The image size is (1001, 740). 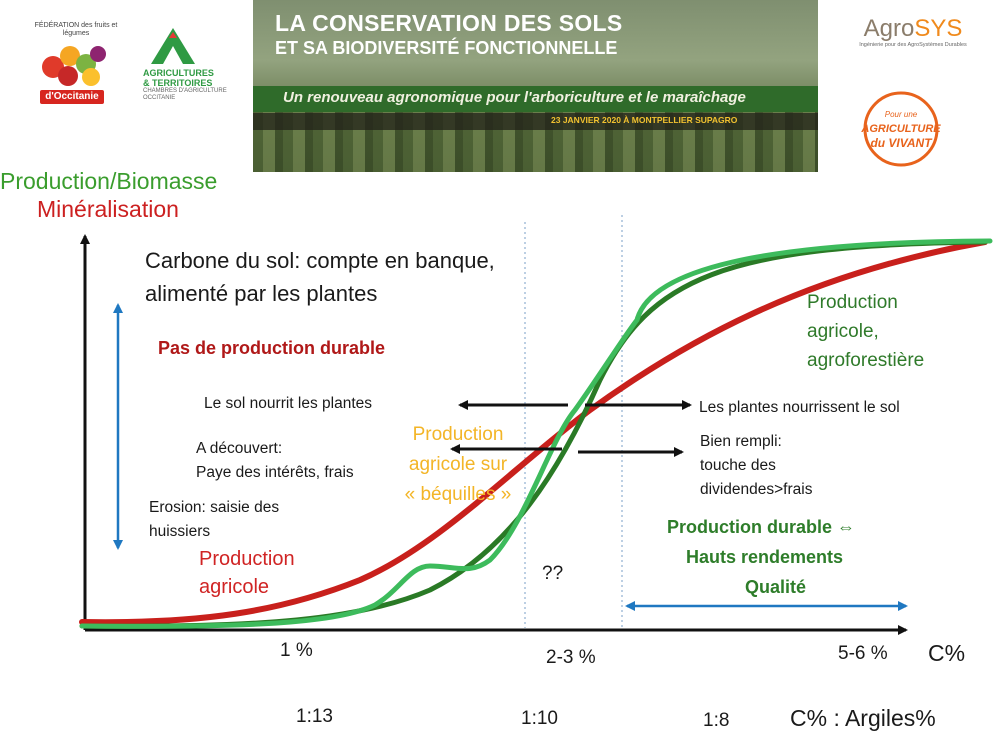 I want to click on banner-date: 23 JANVIER 2020 À MONTPELLIER SUPAGRO, so click(x=644, y=120).